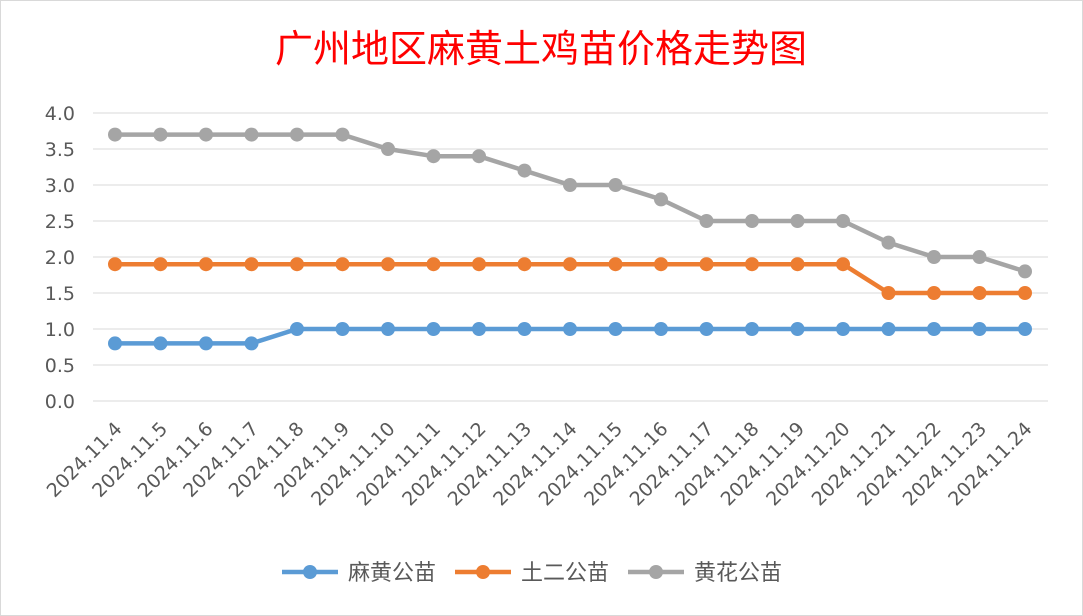 The width and height of the screenshot is (1083, 616). Describe the element at coordinates (565, 573) in the screenshot. I see `legend-label: 土二公苗` at that location.